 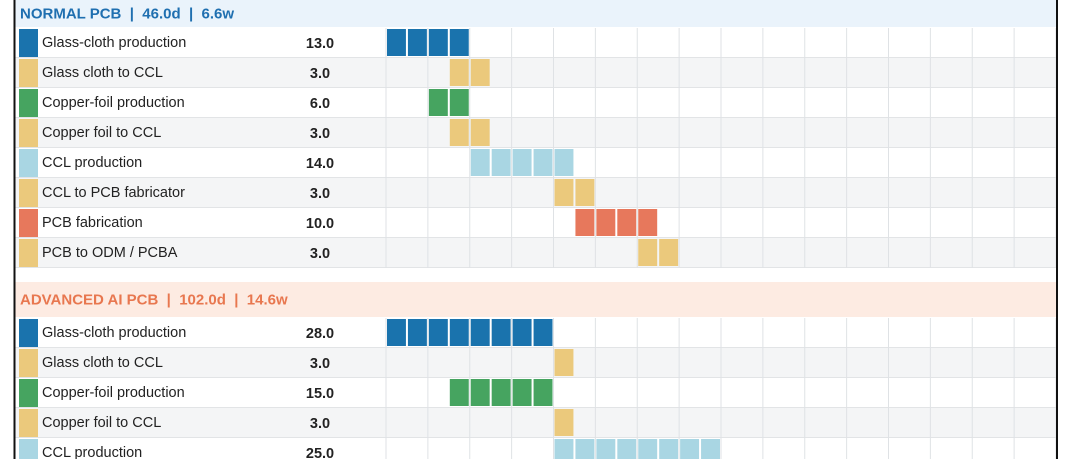 What do you see at coordinates (154, 299) in the screenshot?
I see `section-title: ADVANCED AI PCB | 102.0d | 14.6w` at bounding box center [154, 299].